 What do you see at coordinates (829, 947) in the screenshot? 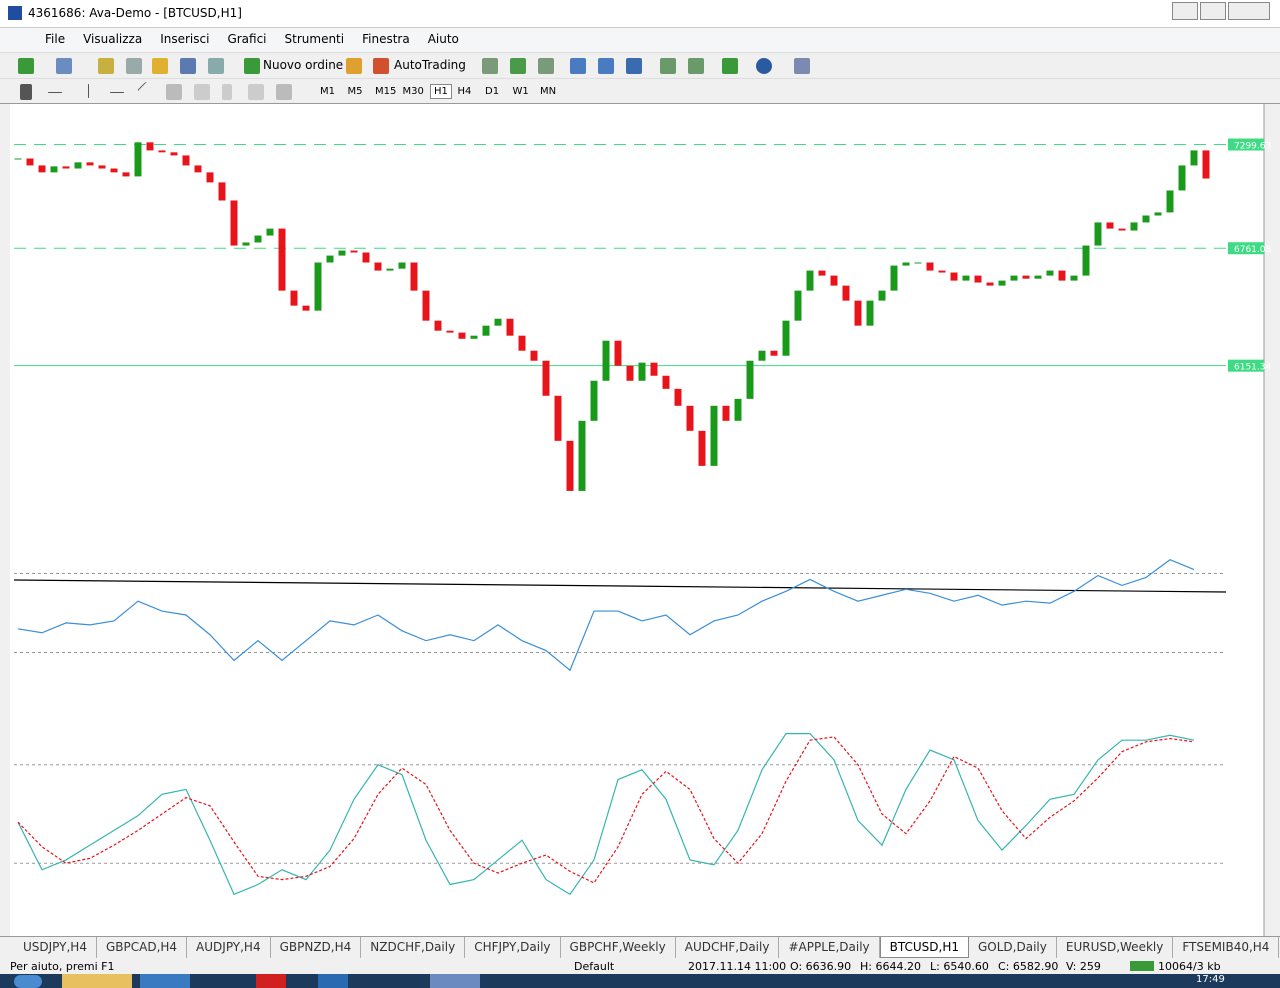
I see `chart-tab: #APPLE,Daily` at bounding box center [829, 947].